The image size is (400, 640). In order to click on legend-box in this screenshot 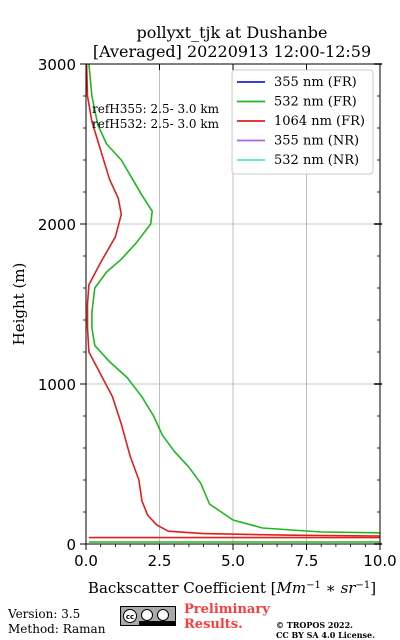, I will do `click(302, 122)`.